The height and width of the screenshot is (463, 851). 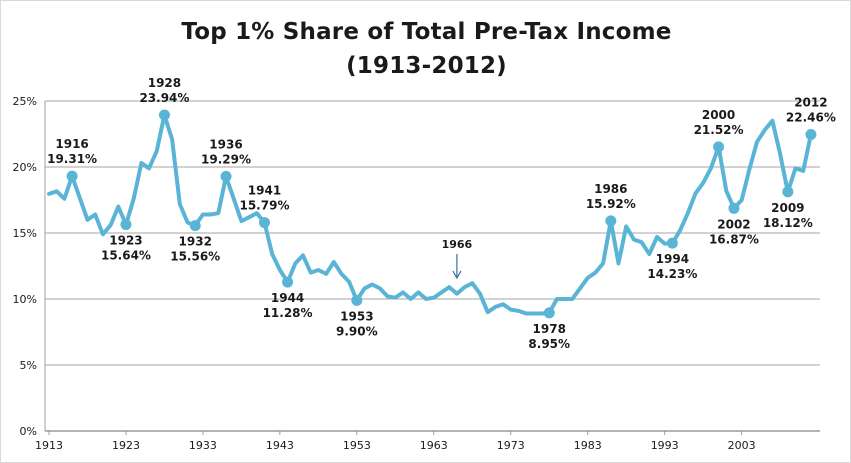 I want to click on x-tick-label: 1933, so click(x=203, y=445).